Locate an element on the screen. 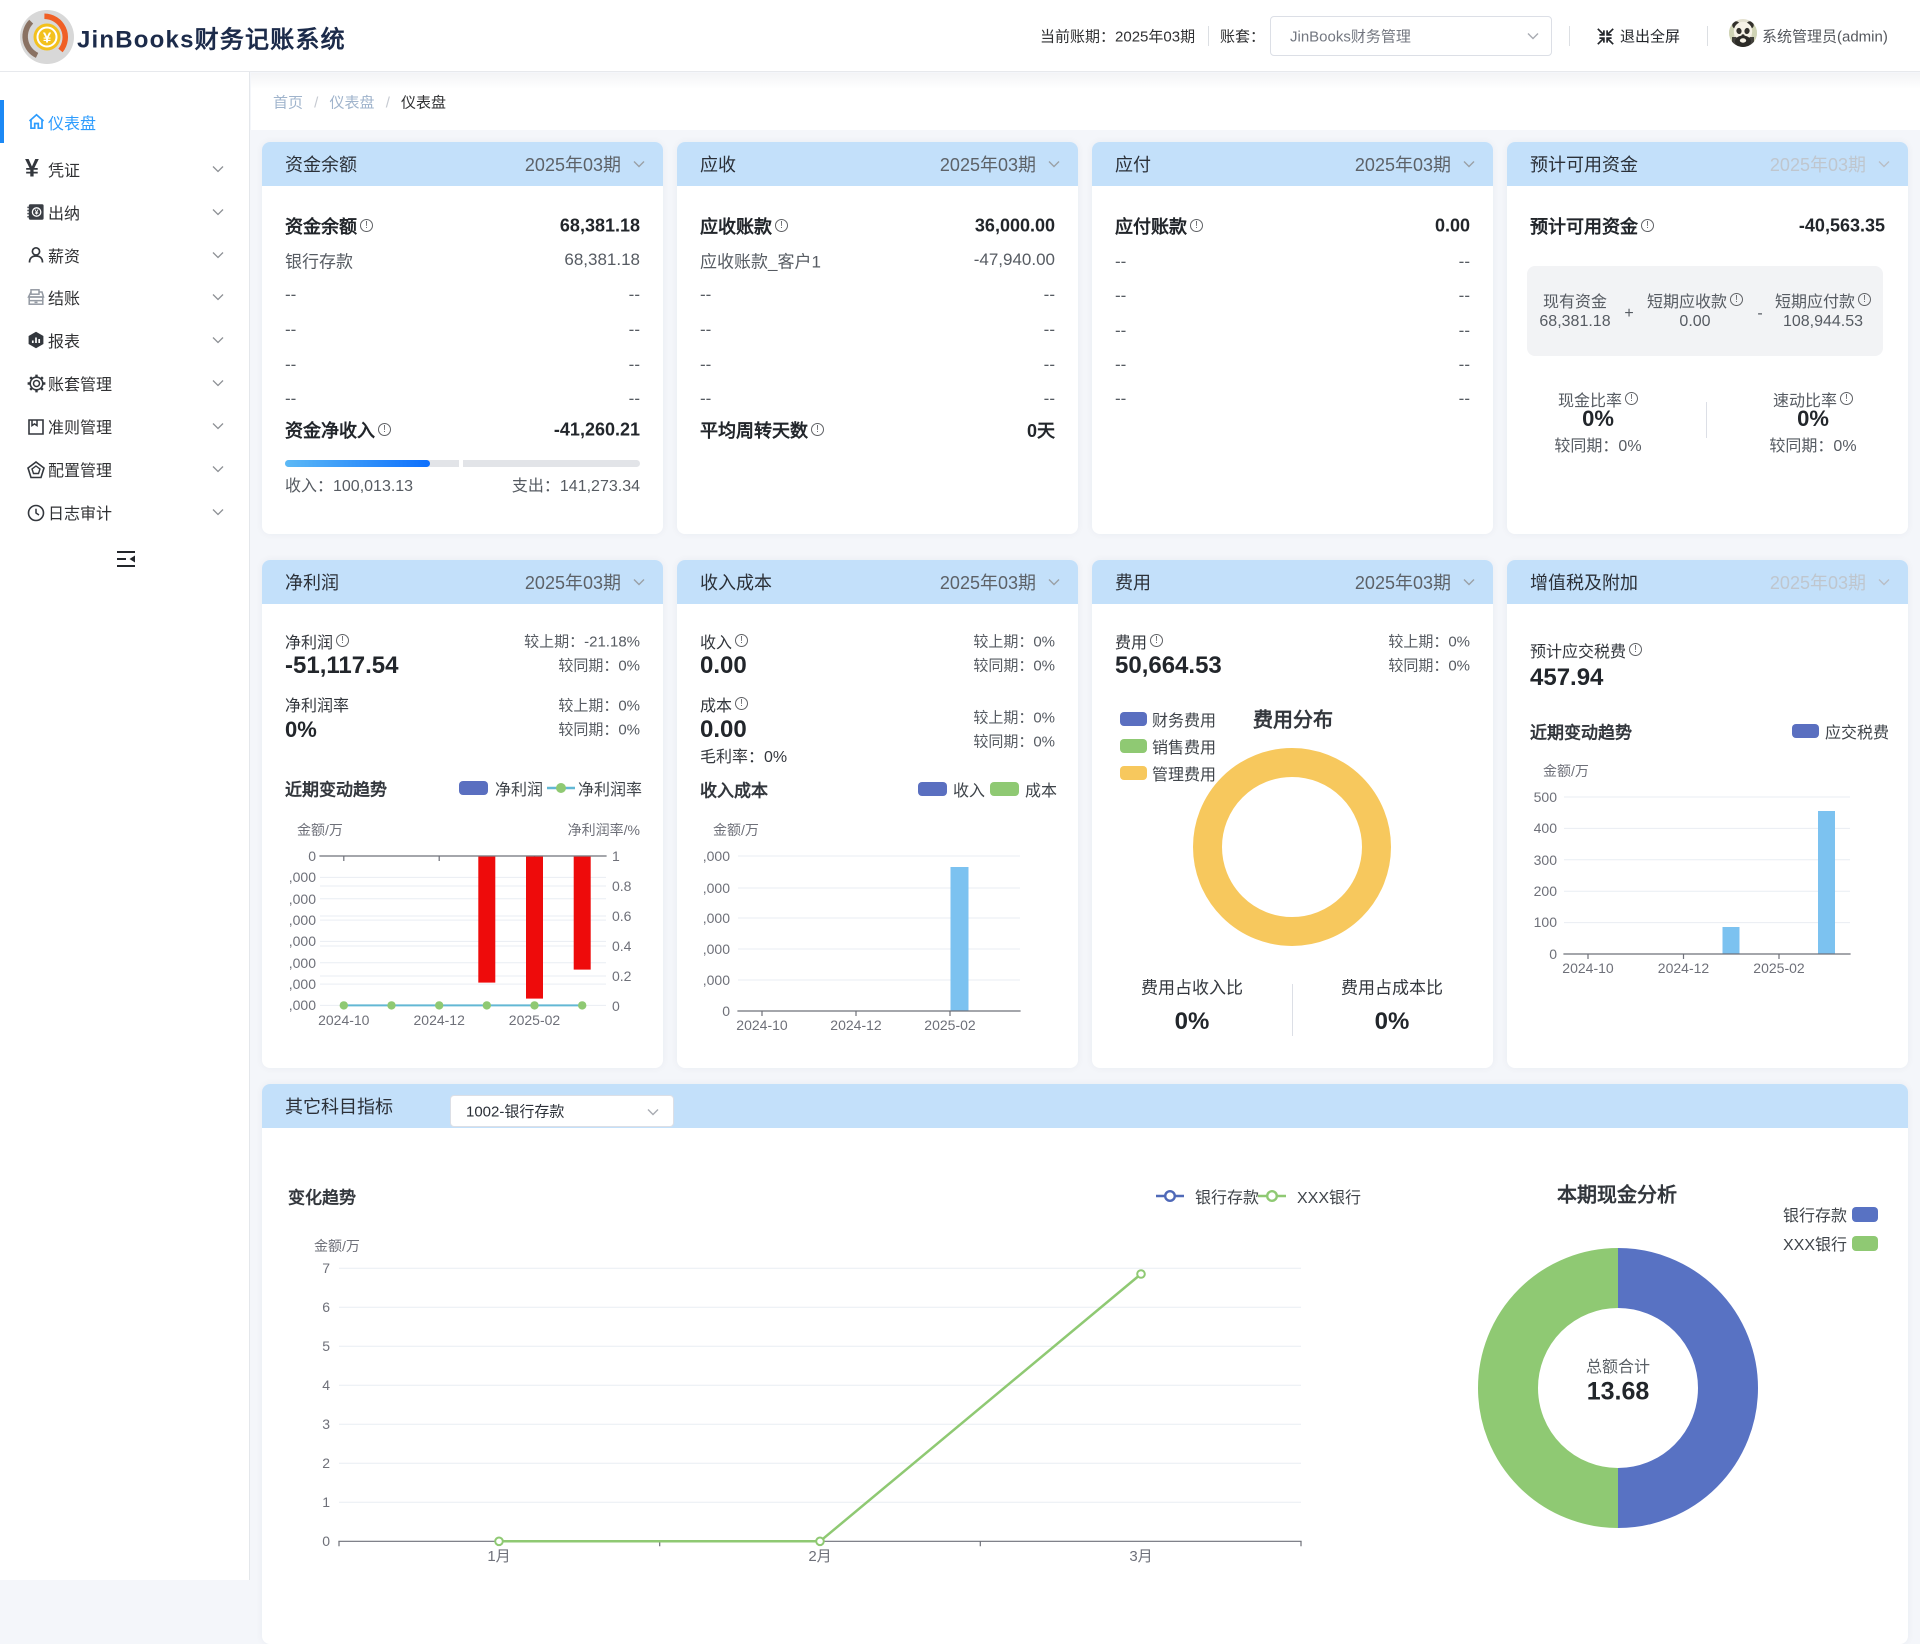 This screenshot has height=1644, width=1920. svg-text: 300 is located at coordinates (1546, 860).